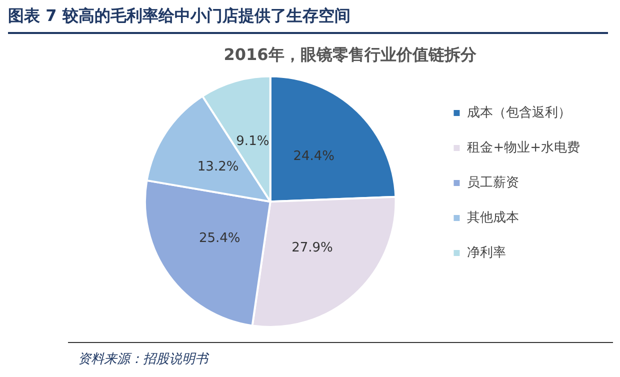  I want to click on legend-label: 其他成本, so click(493, 218).